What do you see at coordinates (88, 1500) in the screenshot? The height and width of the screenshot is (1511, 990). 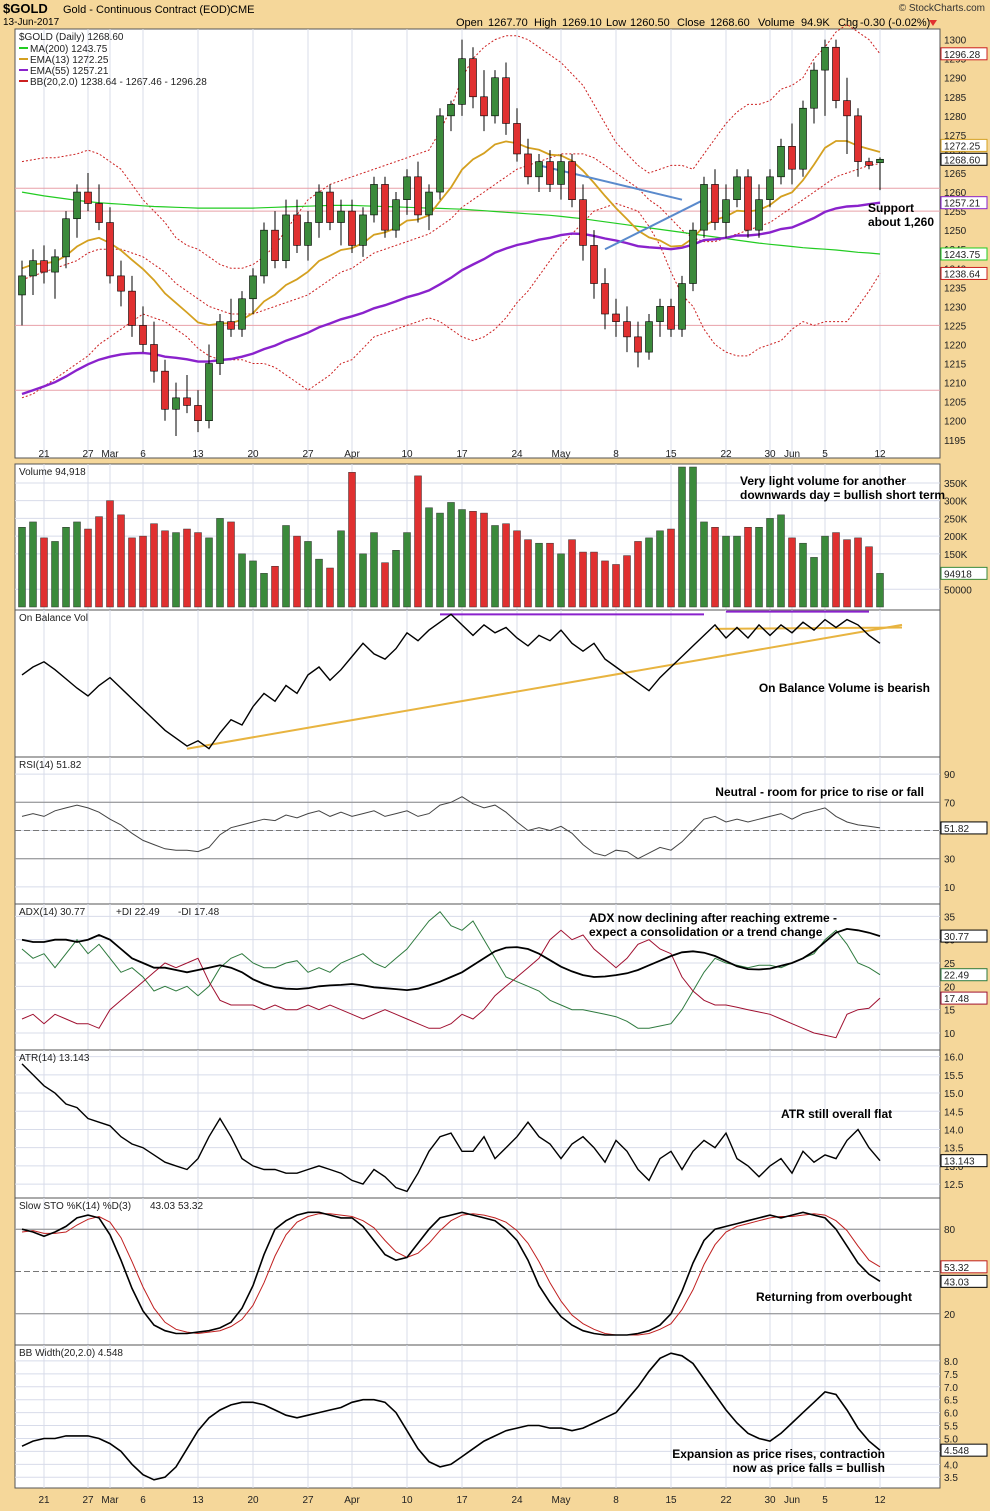 I see `x-tick-label: 27` at bounding box center [88, 1500].